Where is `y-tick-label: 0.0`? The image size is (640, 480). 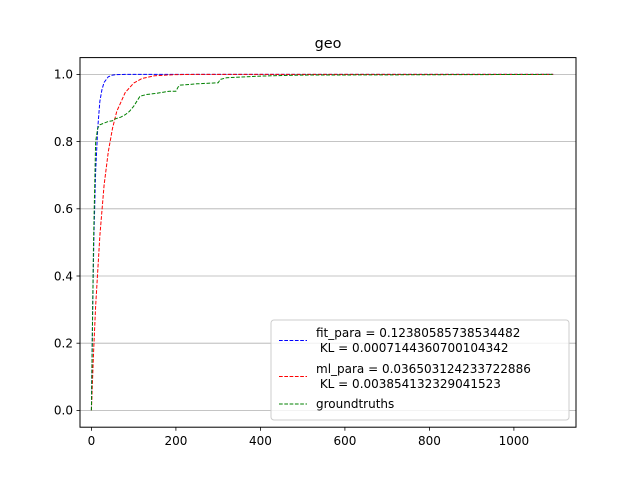 y-tick-label: 0.0 is located at coordinates (63, 411).